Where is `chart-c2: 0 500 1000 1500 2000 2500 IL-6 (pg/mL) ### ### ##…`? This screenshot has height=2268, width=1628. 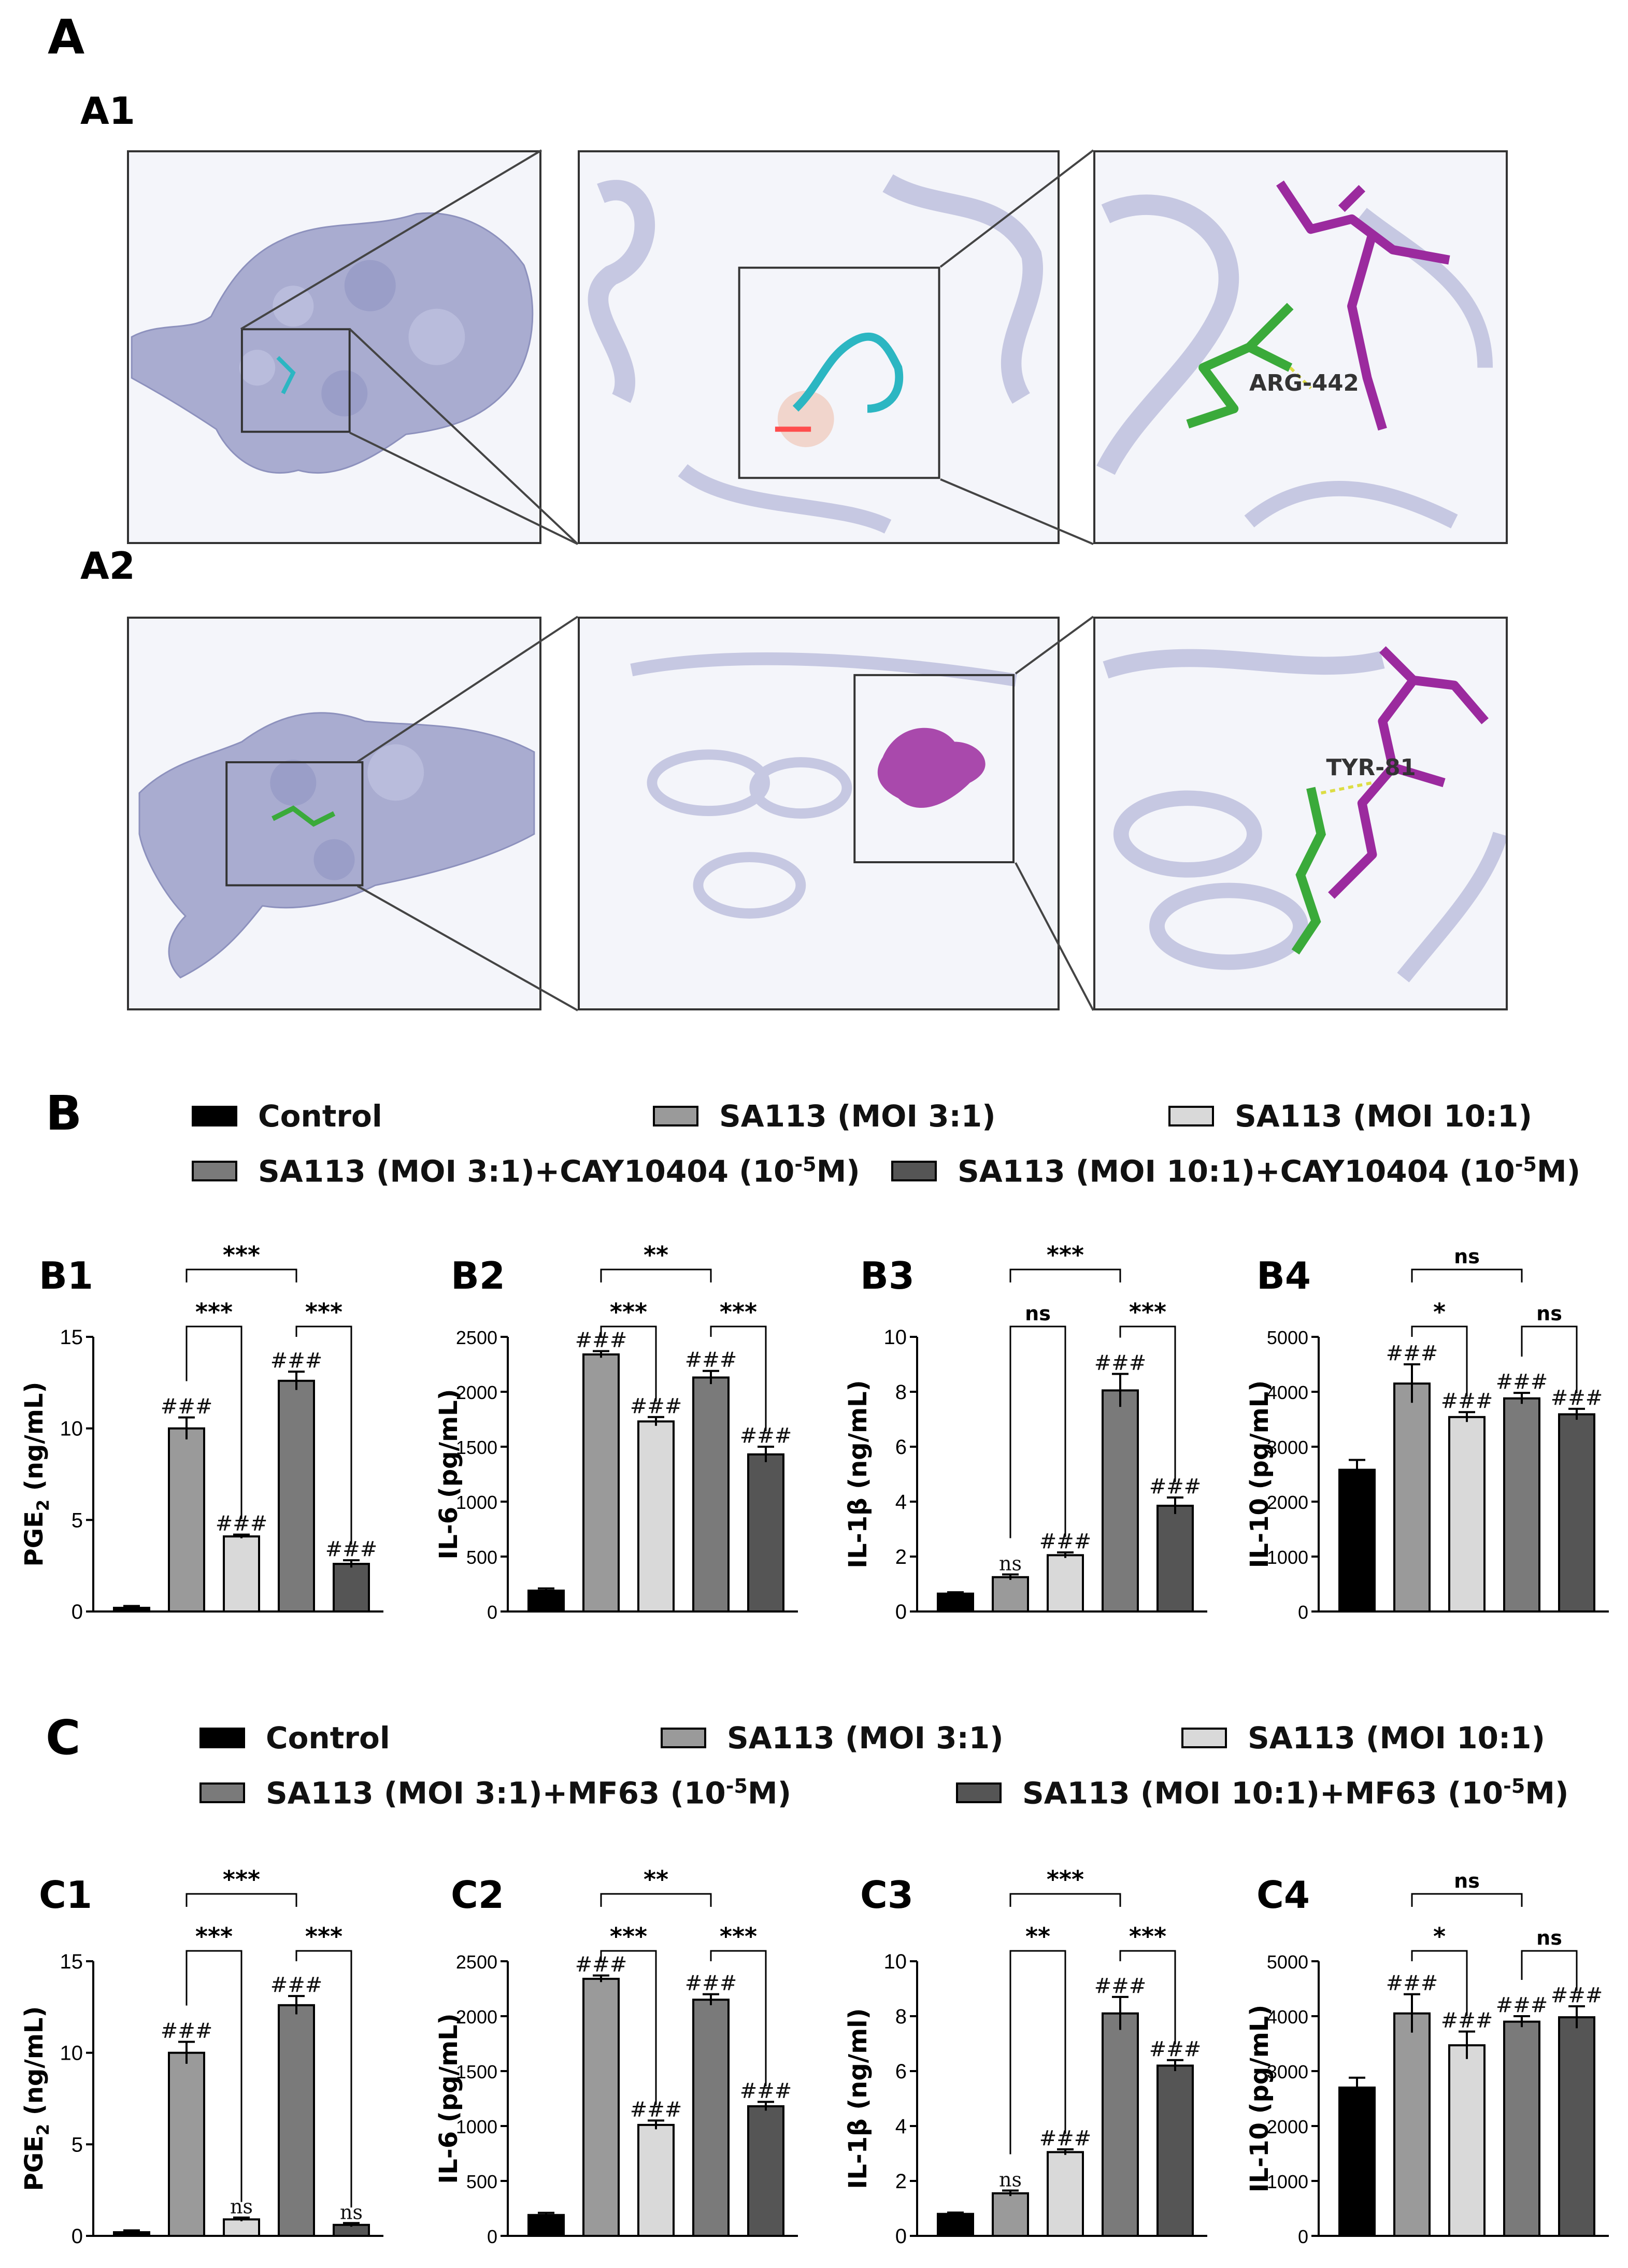
chart-c2: 0 500 1000 1500 2000 2500 IL-6 (pg/mL) ### ### ##… is located at coordinates (614, 2061).